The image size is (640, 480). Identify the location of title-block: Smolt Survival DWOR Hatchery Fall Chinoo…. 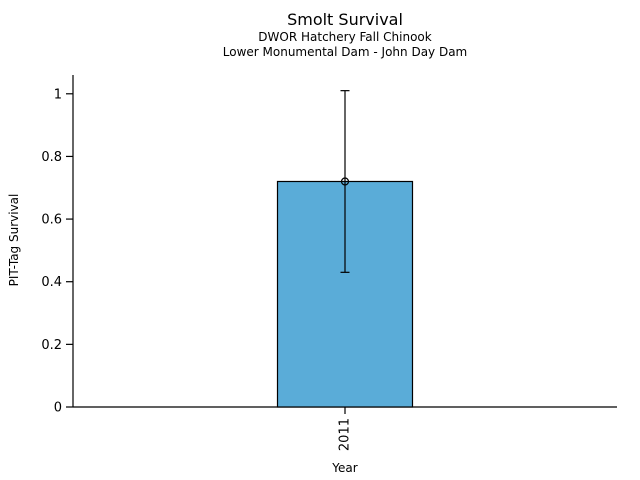
(345, 35).